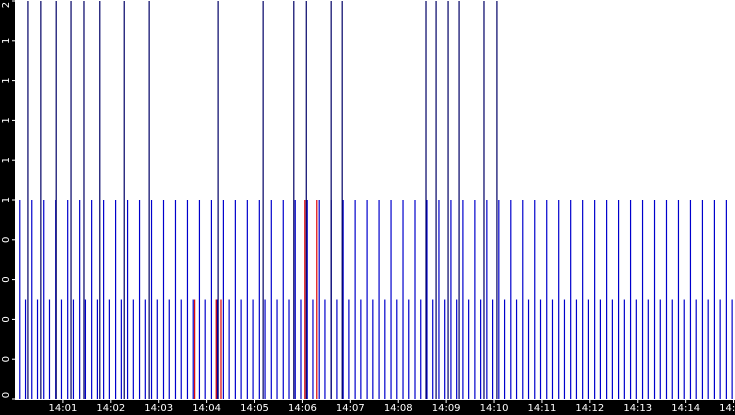 This screenshot has width=735, height=415. I want to click on x-tick-label: 14:08, so click(398, 408).